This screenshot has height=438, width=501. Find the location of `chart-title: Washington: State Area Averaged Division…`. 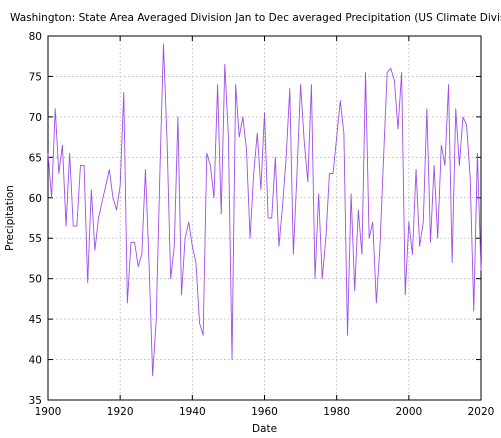

chart-title: Washington: State Area Averaged Division… is located at coordinates (255, 18).